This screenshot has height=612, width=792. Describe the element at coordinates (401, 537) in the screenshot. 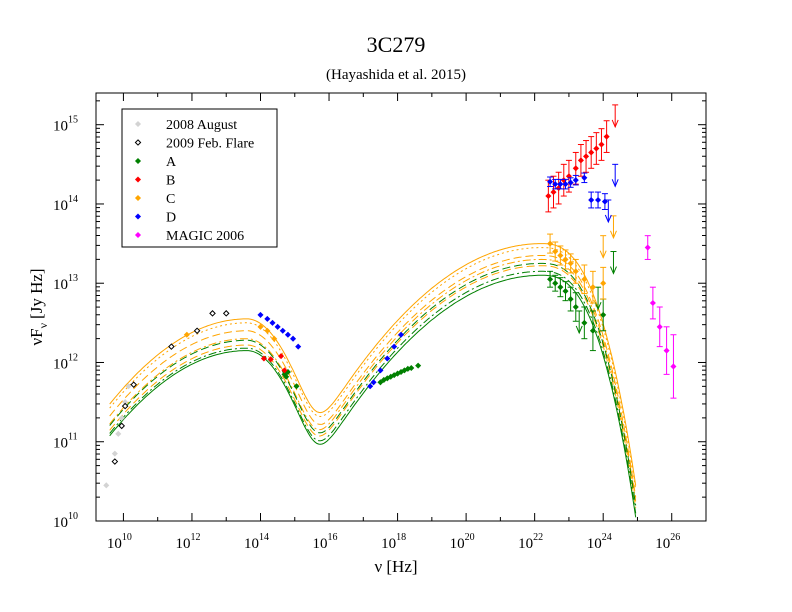

I see `x-tick-exponent: 18` at that location.